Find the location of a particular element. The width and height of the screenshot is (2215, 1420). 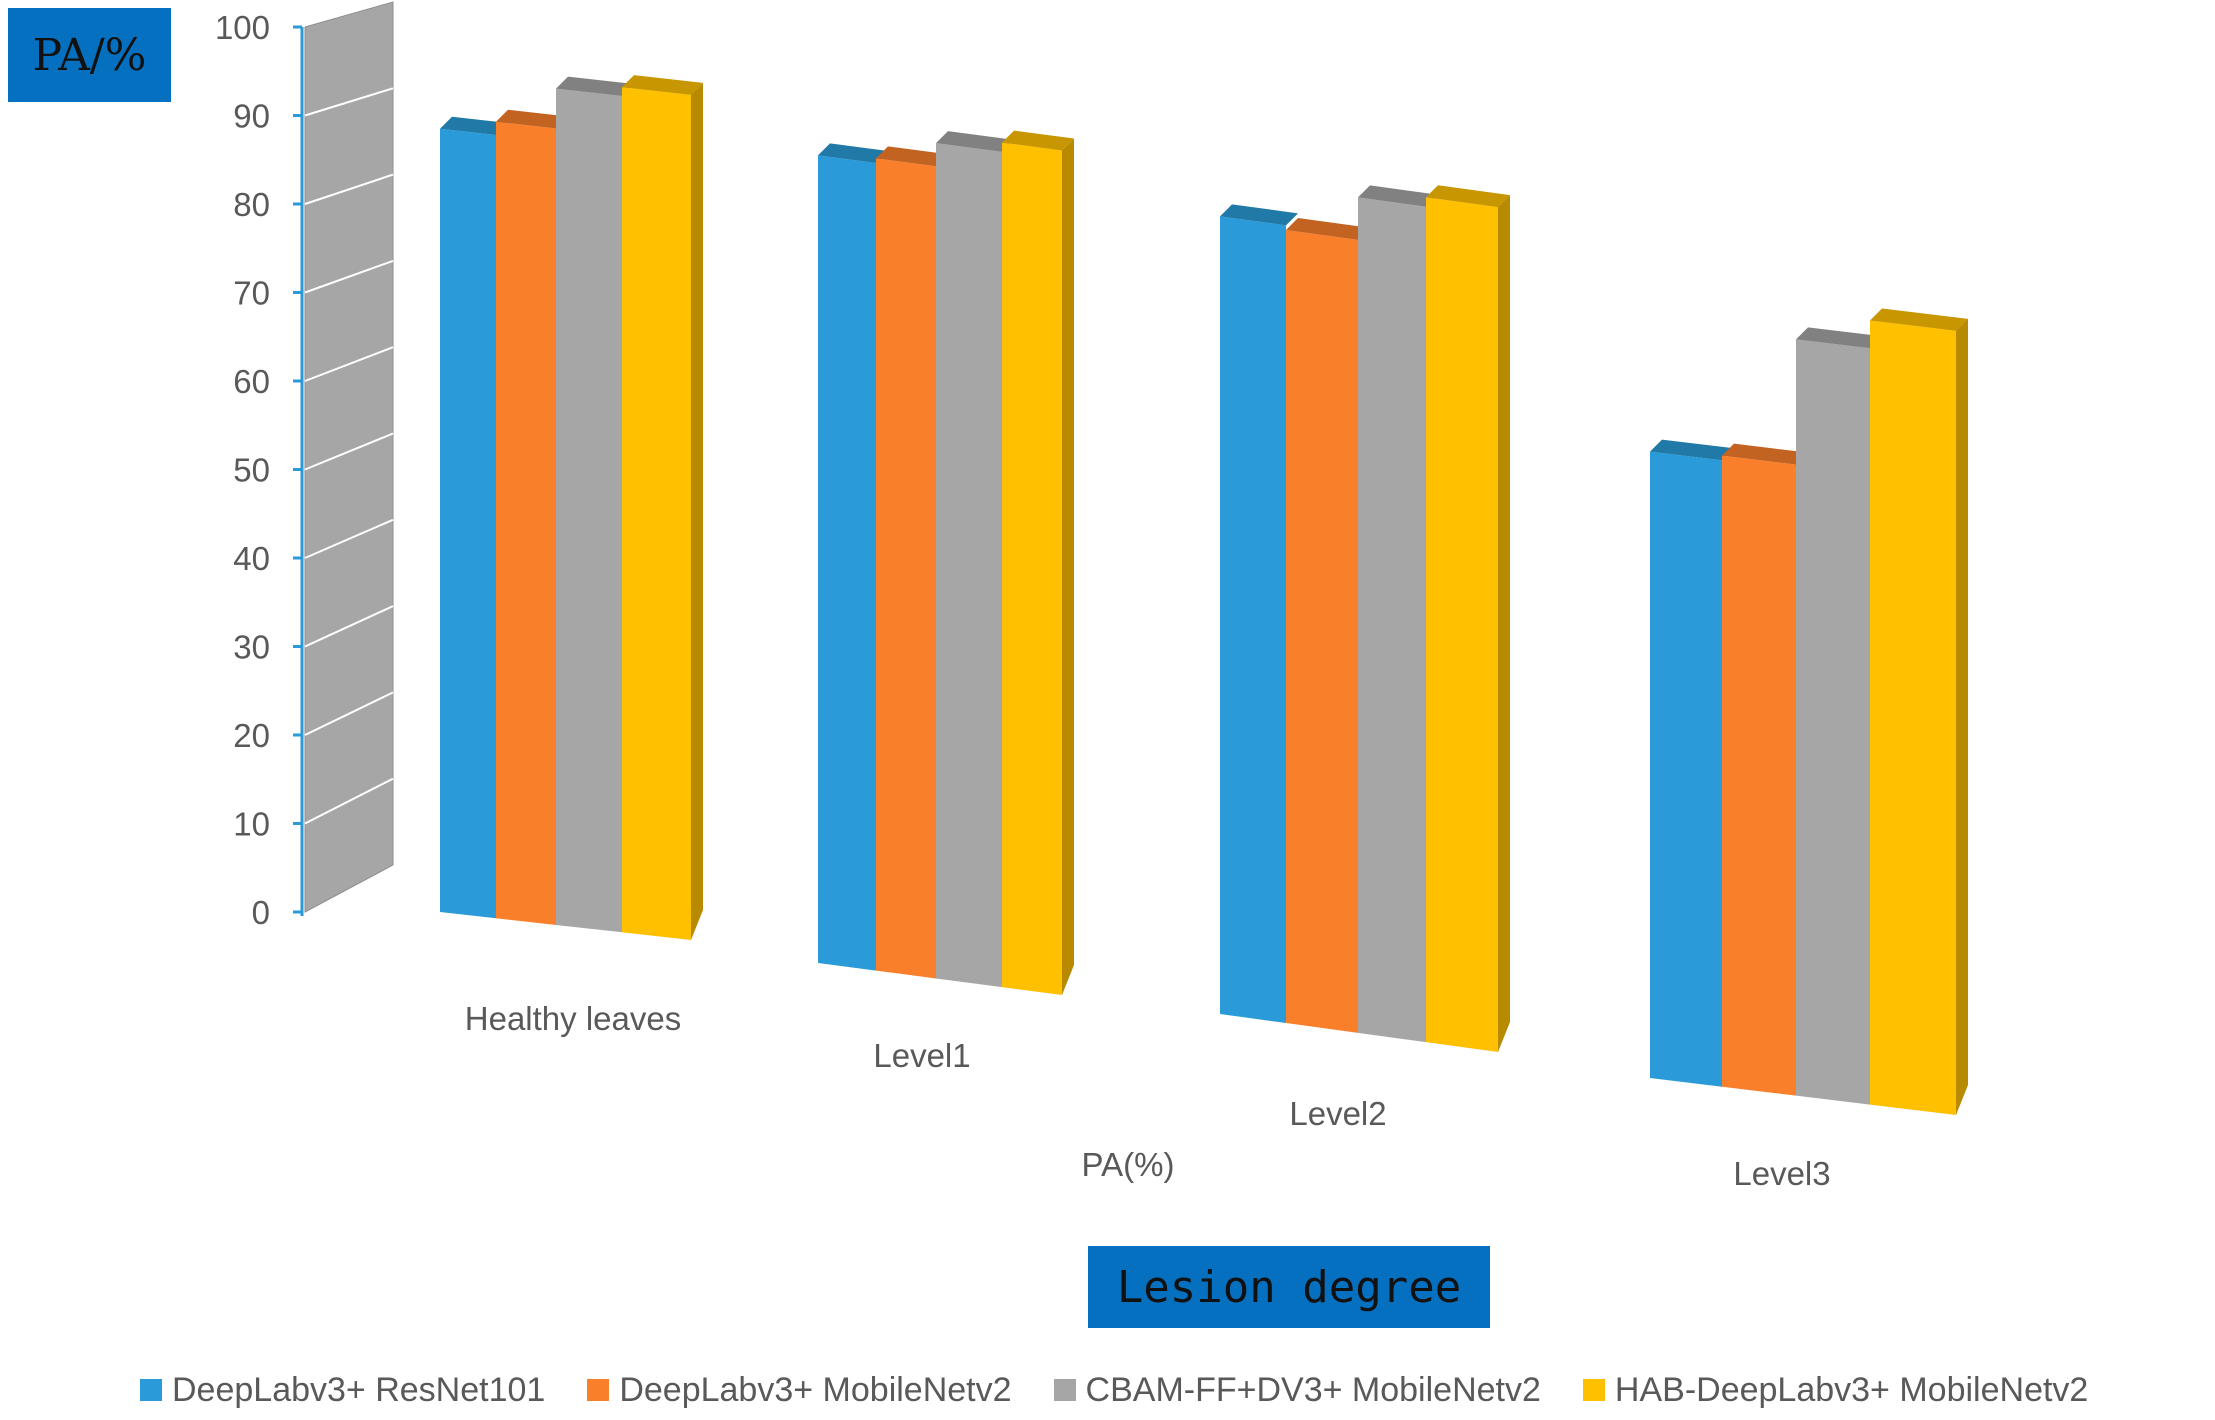

category-labels: Healthy leaves Level1 Level2 Level3 is located at coordinates (1148, 1096).